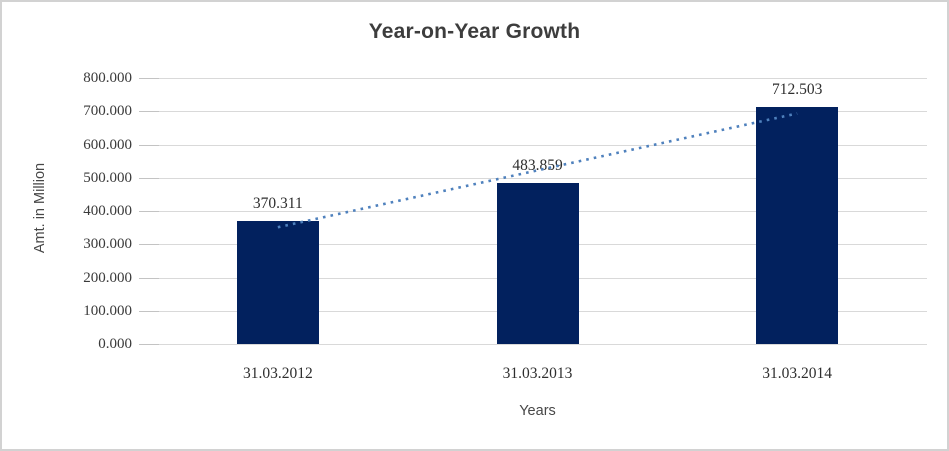 The width and height of the screenshot is (949, 451). Describe the element at coordinates (537, 166) in the screenshot. I see `data-label: 483.859` at that location.